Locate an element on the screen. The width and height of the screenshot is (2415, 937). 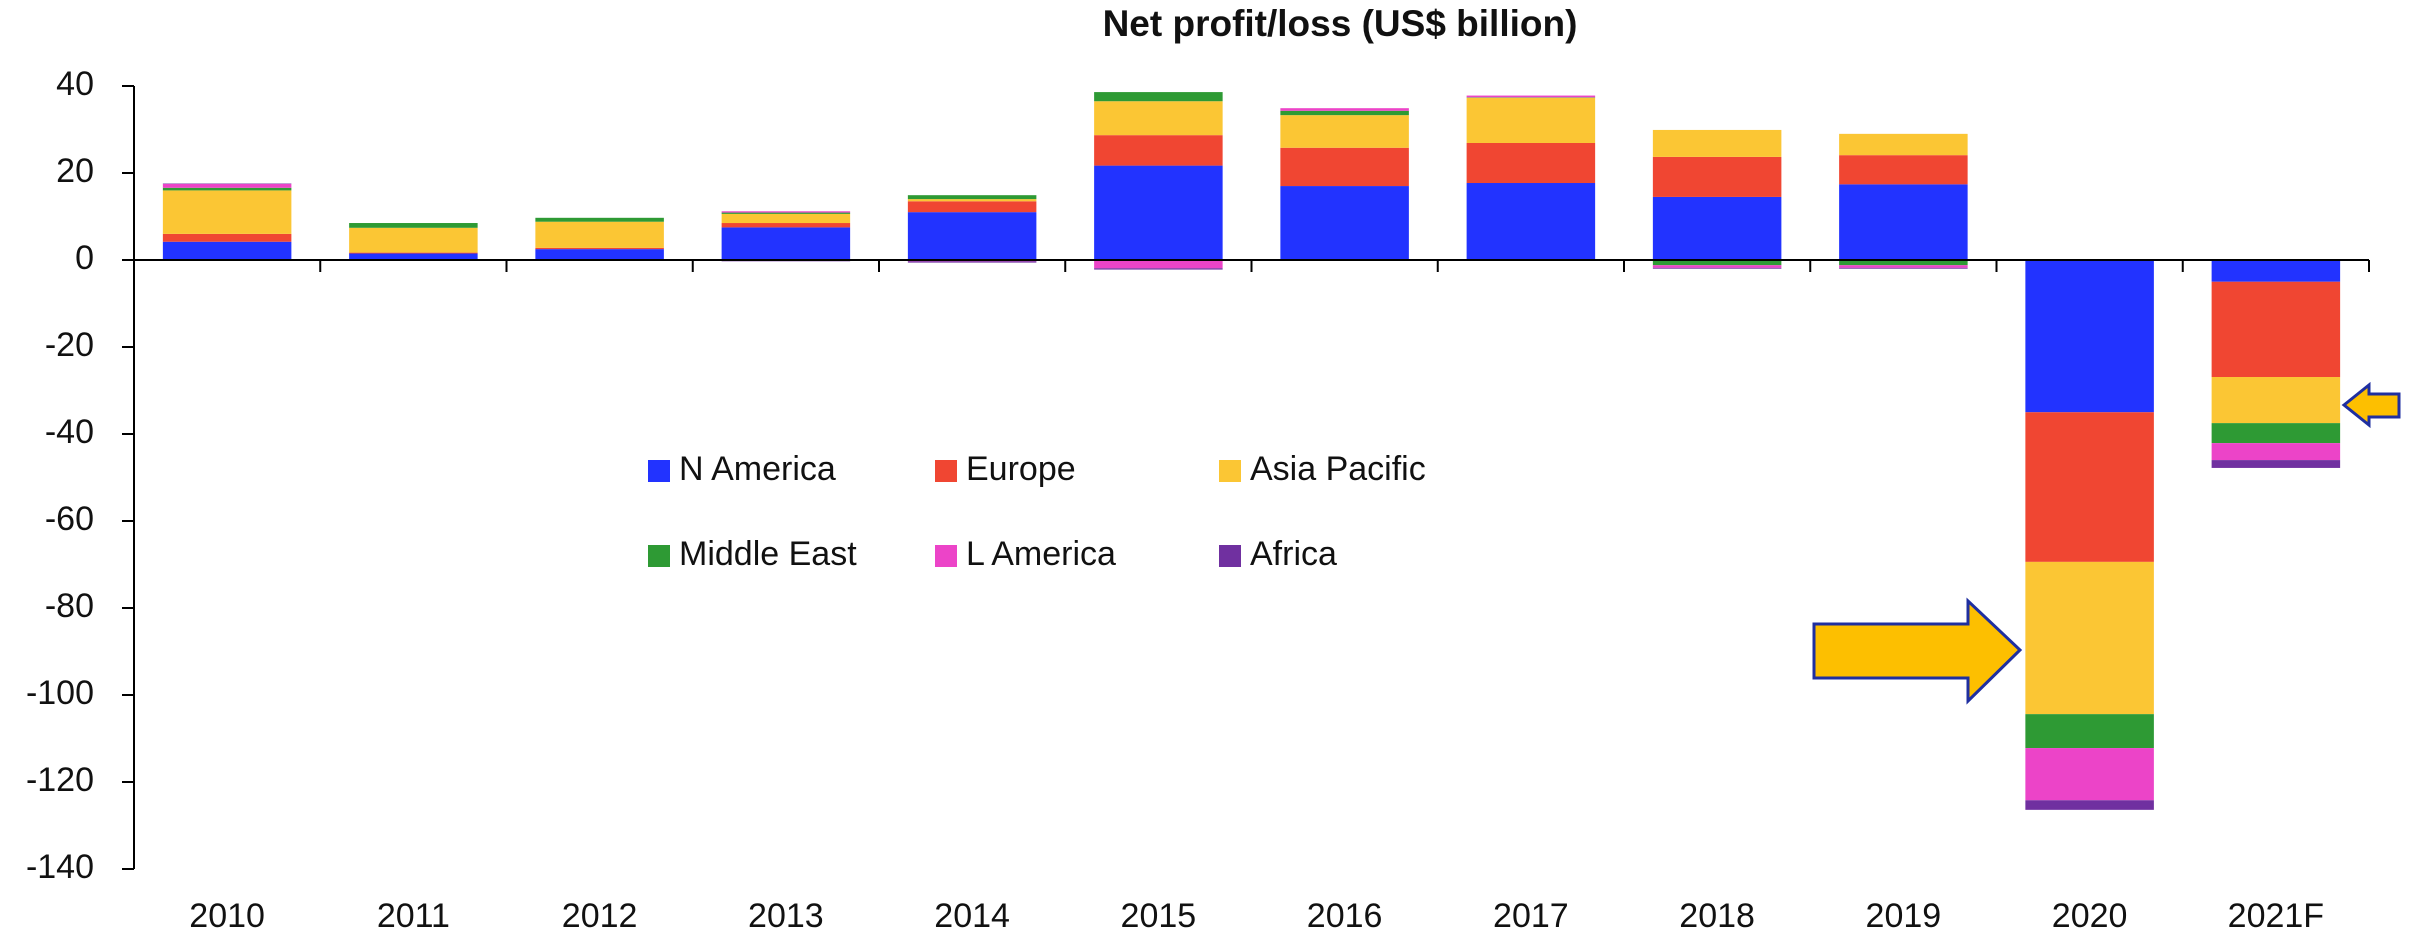
x-tick-label: 2010 is located at coordinates (227, 916).